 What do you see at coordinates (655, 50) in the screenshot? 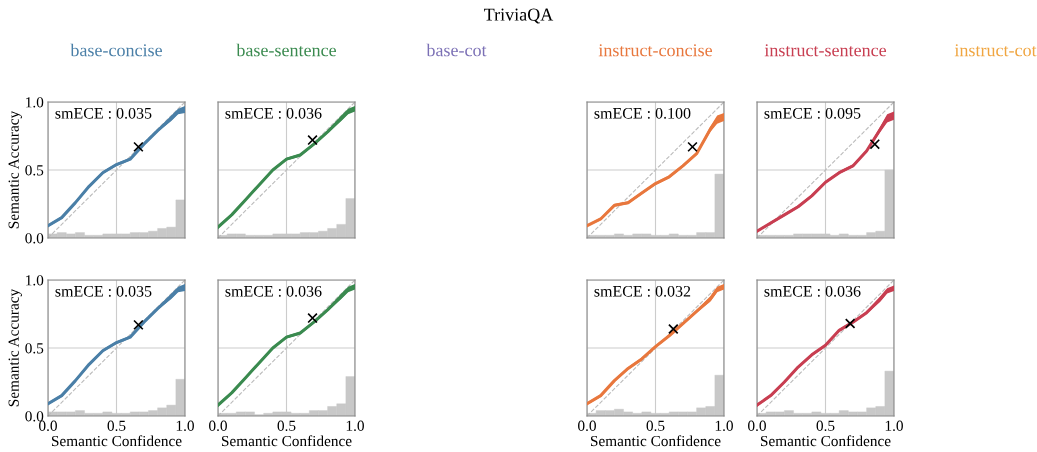
I see `chart-title: instruct-concise` at bounding box center [655, 50].